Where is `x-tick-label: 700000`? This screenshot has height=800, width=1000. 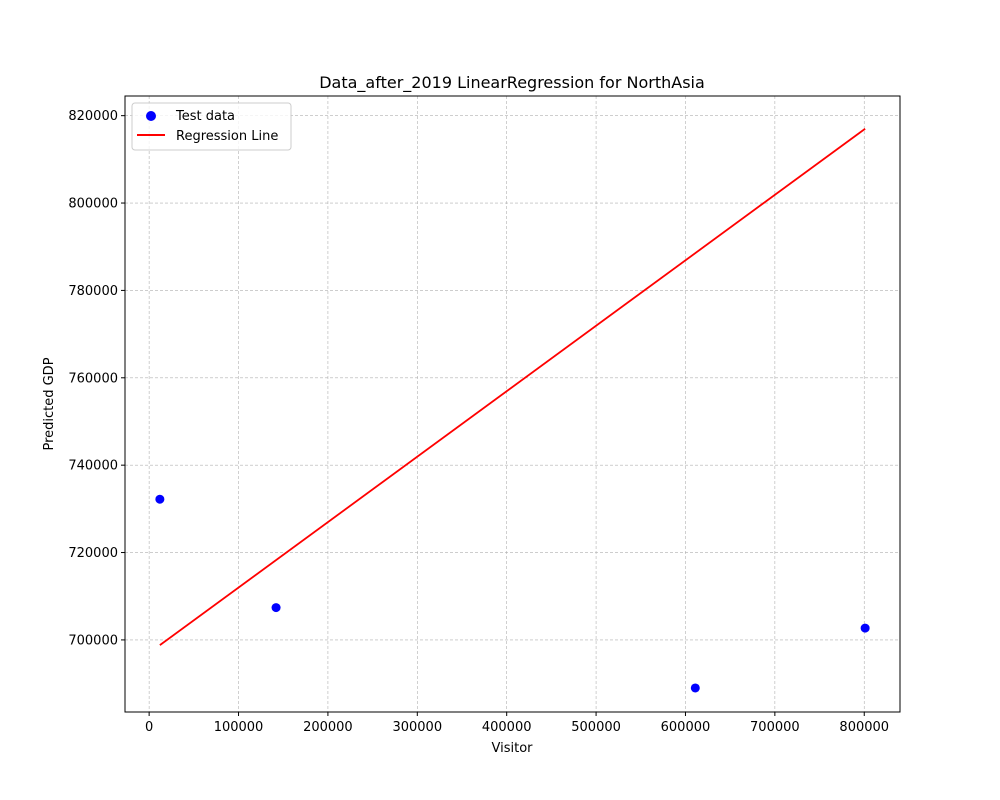
x-tick-label: 700000 is located at coordinates (775, 727).